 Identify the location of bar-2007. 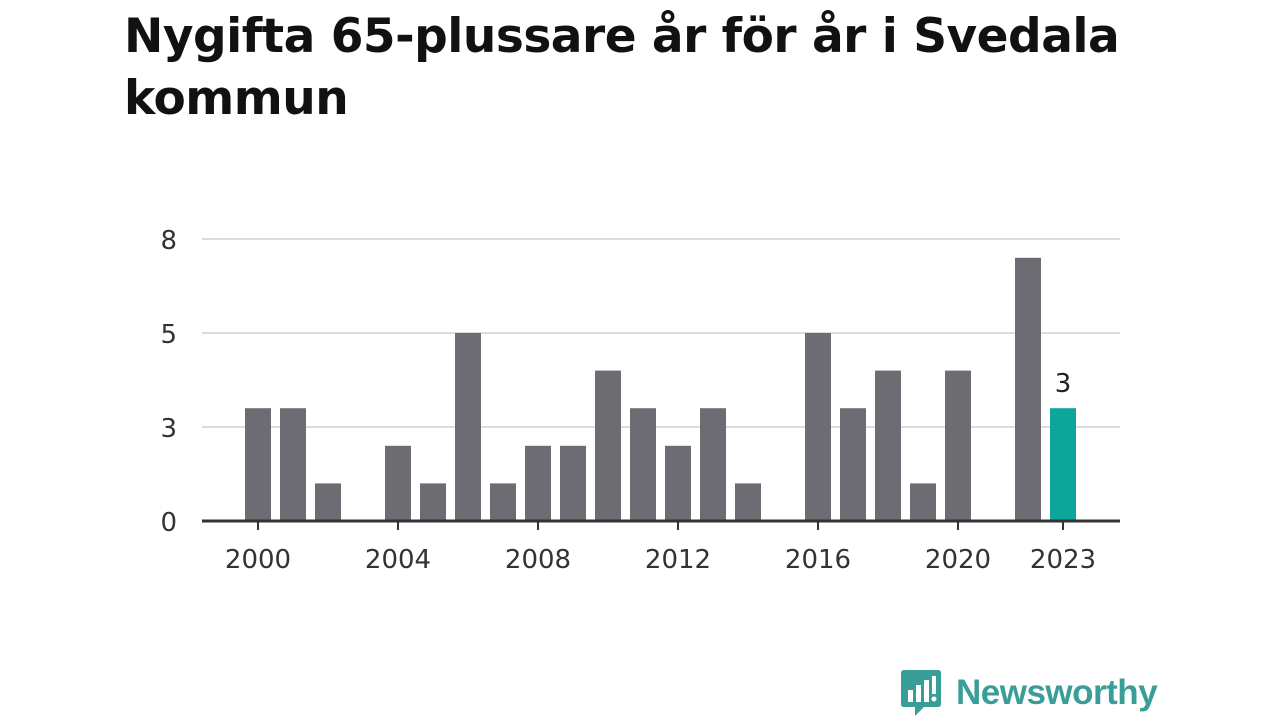
(503, 502).